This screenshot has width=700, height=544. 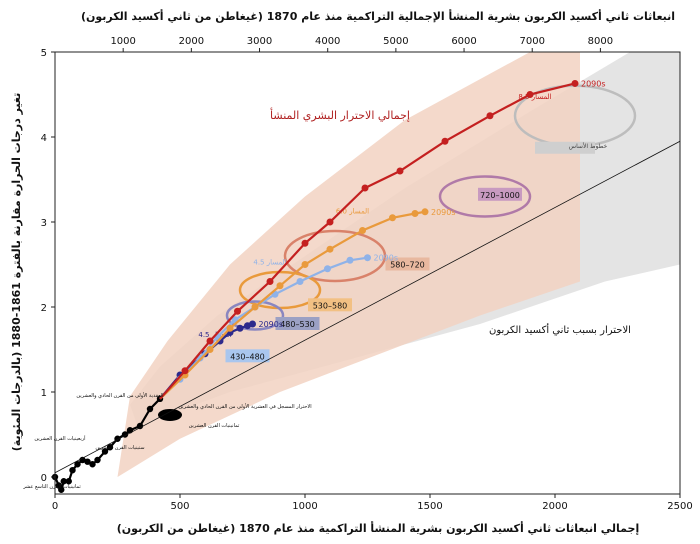 I want to click on human-warming-label: إجمالي الاحترار البشري المنشأ, so click(x=340, y=114).